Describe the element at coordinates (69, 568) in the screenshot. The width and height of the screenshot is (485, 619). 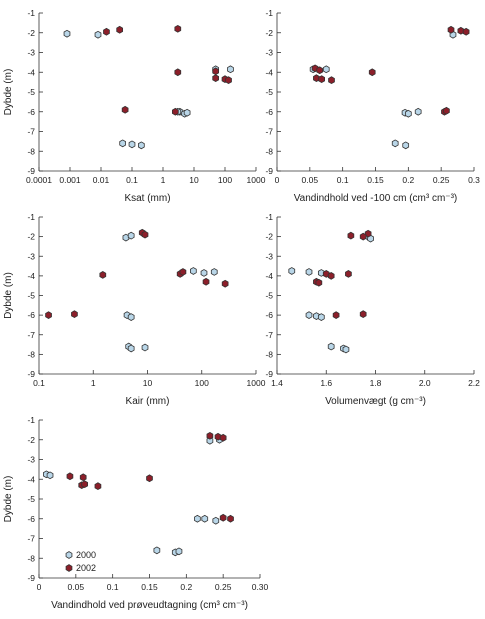
I see `legend-marker-2002` at that location.